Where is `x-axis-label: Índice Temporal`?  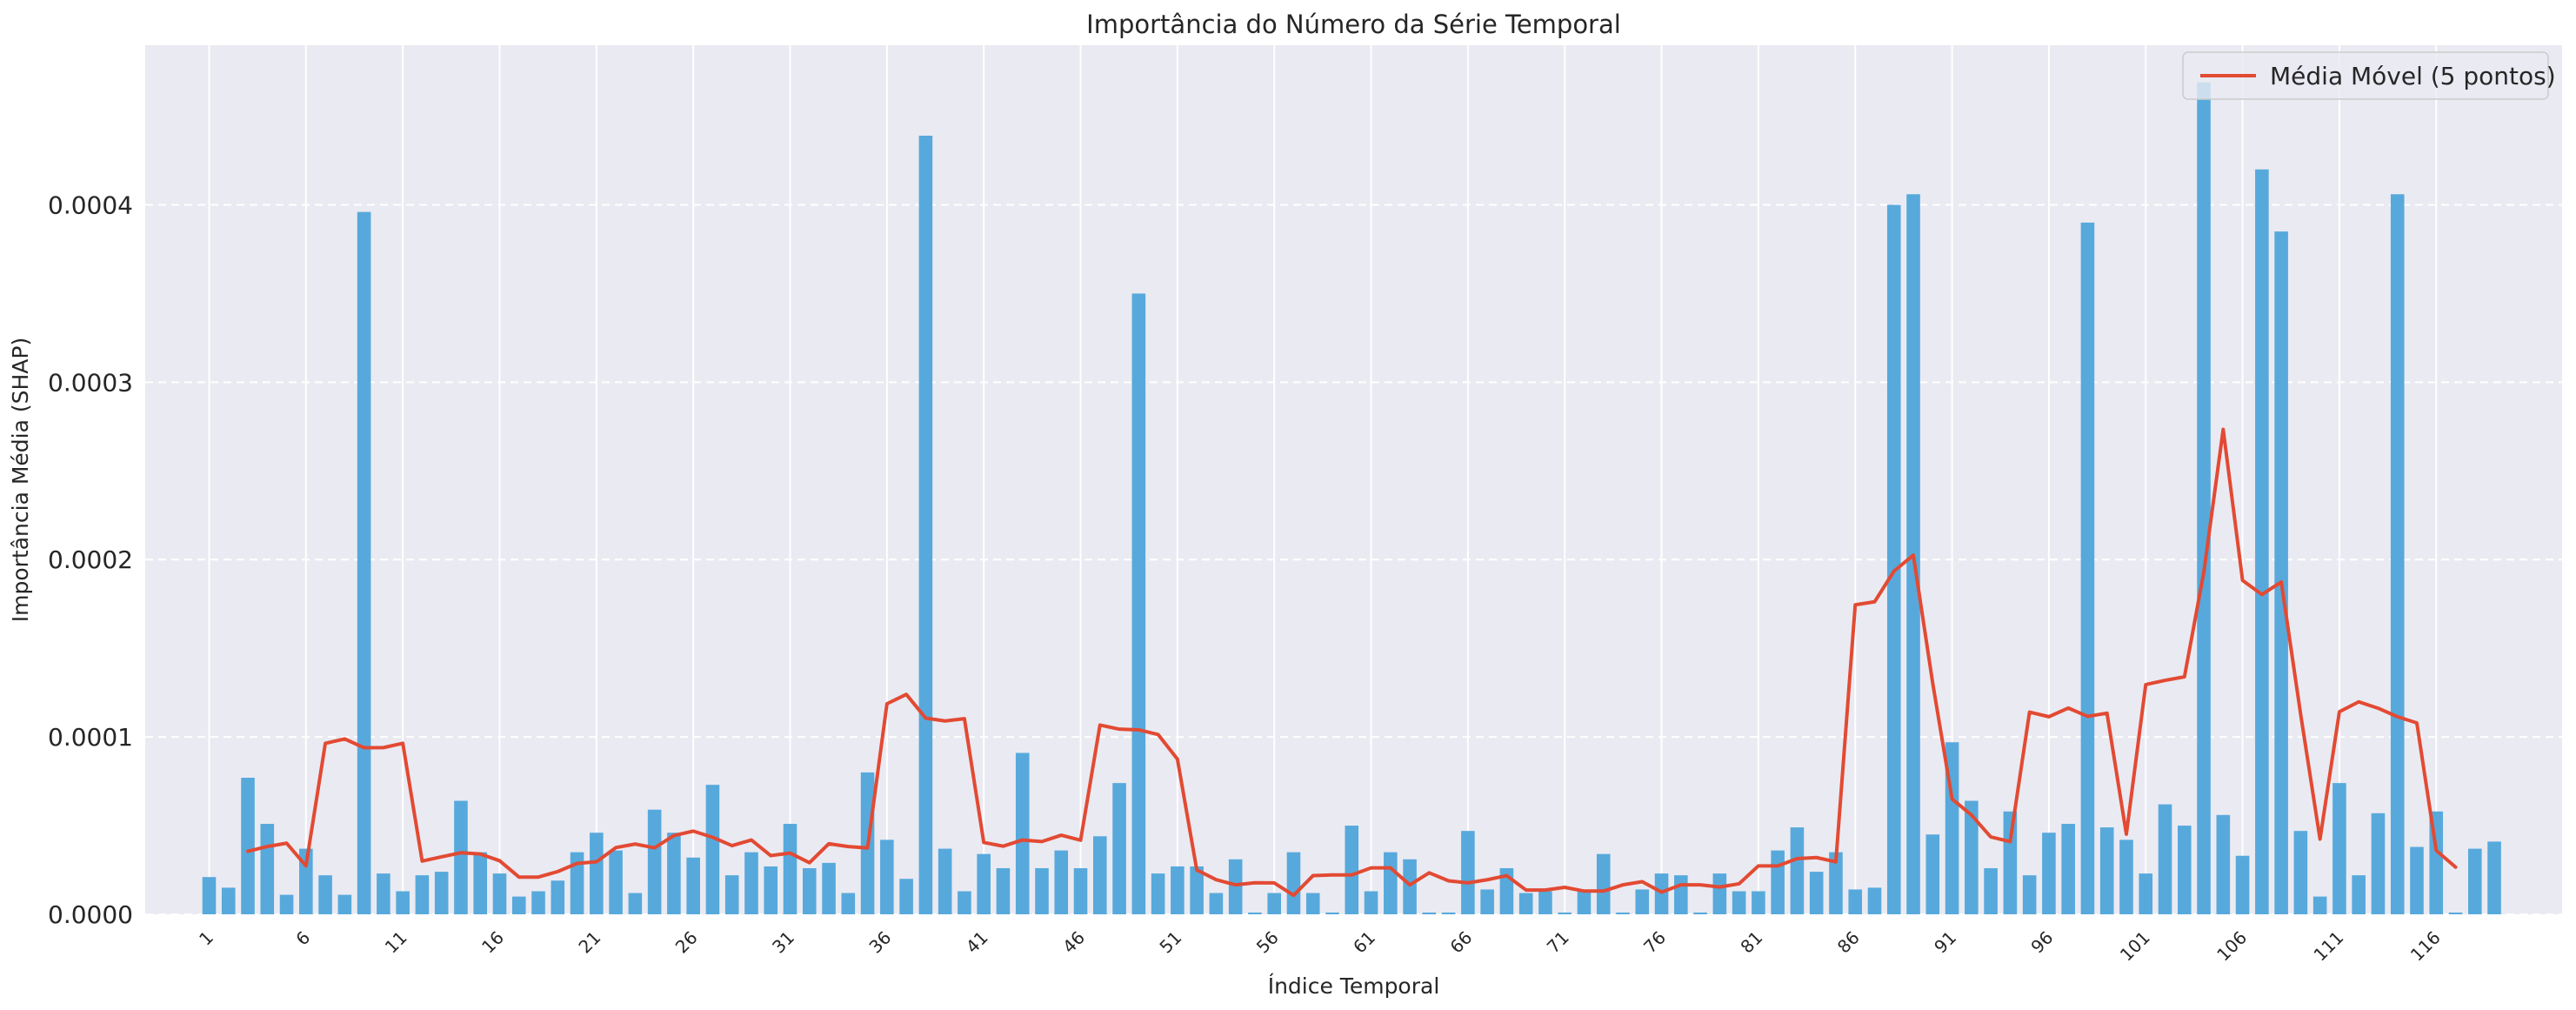
x-axis-label: Índice Temporal is located at coordinates (1354, 986).